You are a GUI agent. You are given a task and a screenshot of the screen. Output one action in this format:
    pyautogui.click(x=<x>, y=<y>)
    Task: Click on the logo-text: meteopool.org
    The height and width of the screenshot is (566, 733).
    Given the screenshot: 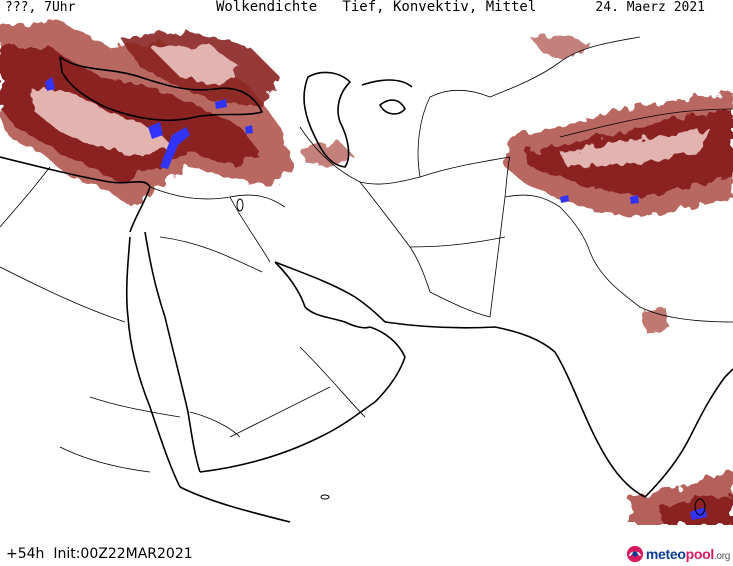 What is the action you would take?
    pyautogui.click(x=687, y=554)
    